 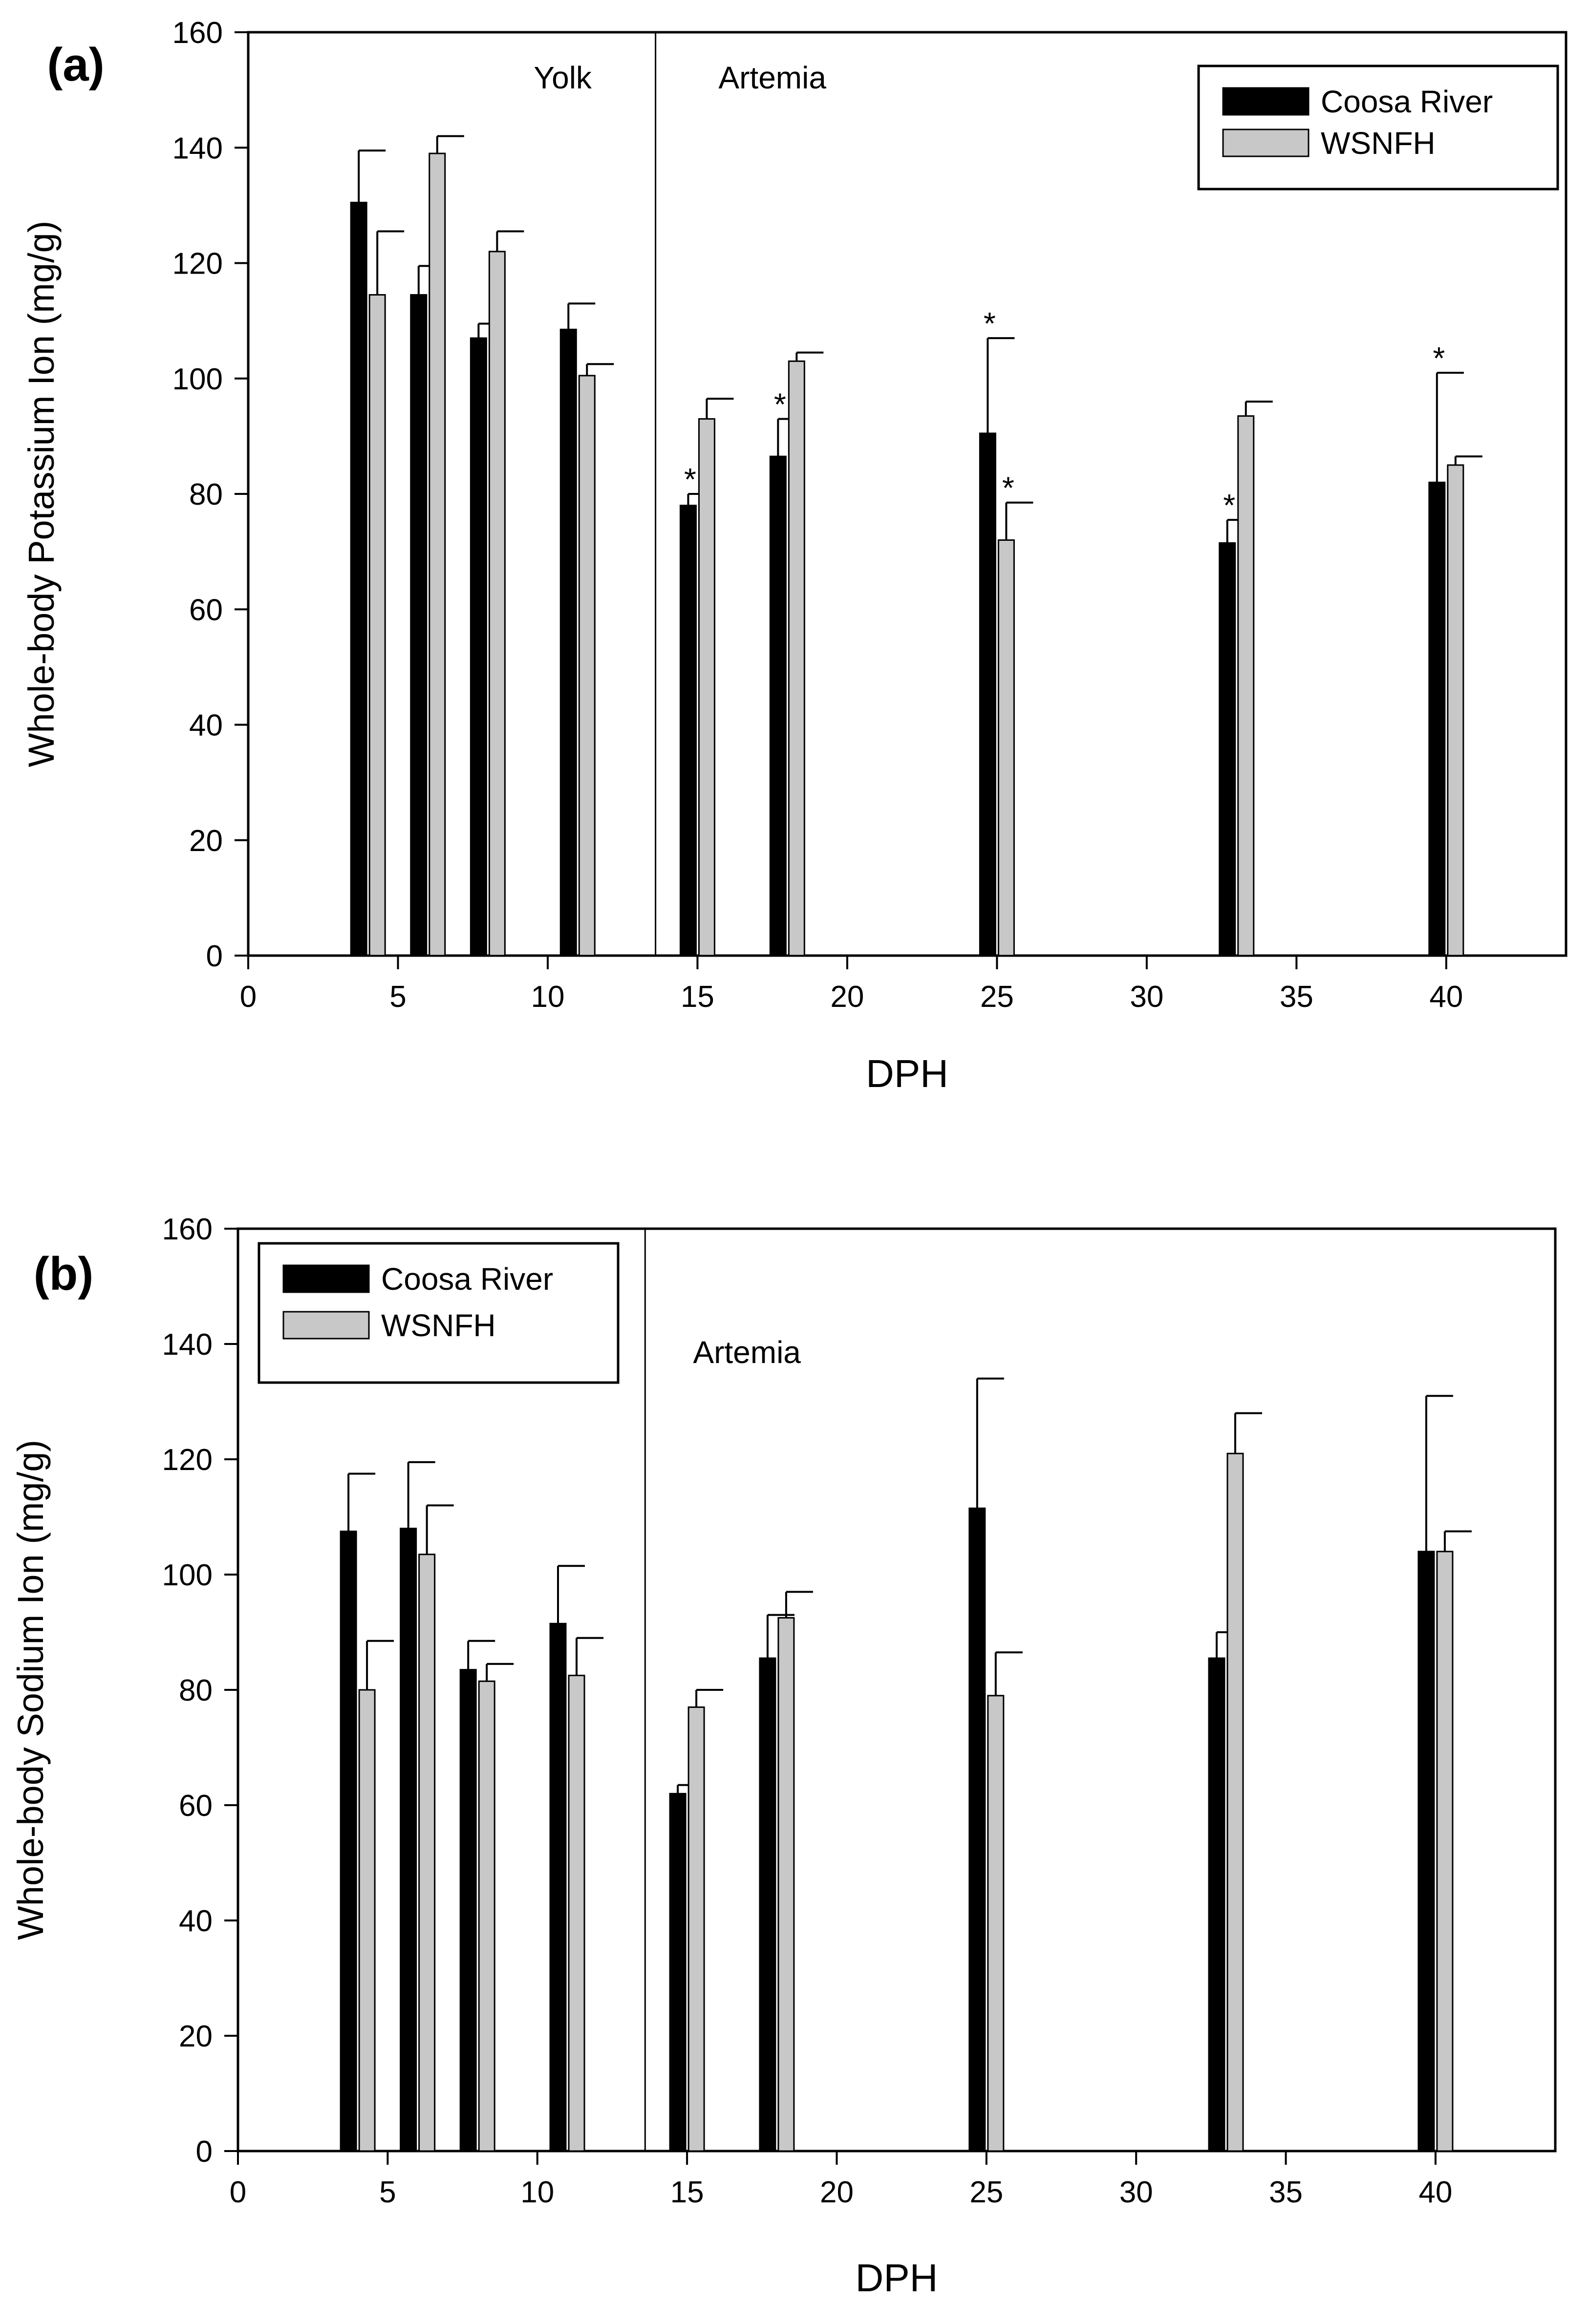 I want to click on region-label-yolk: Yolk, so click(x=563, y=78).